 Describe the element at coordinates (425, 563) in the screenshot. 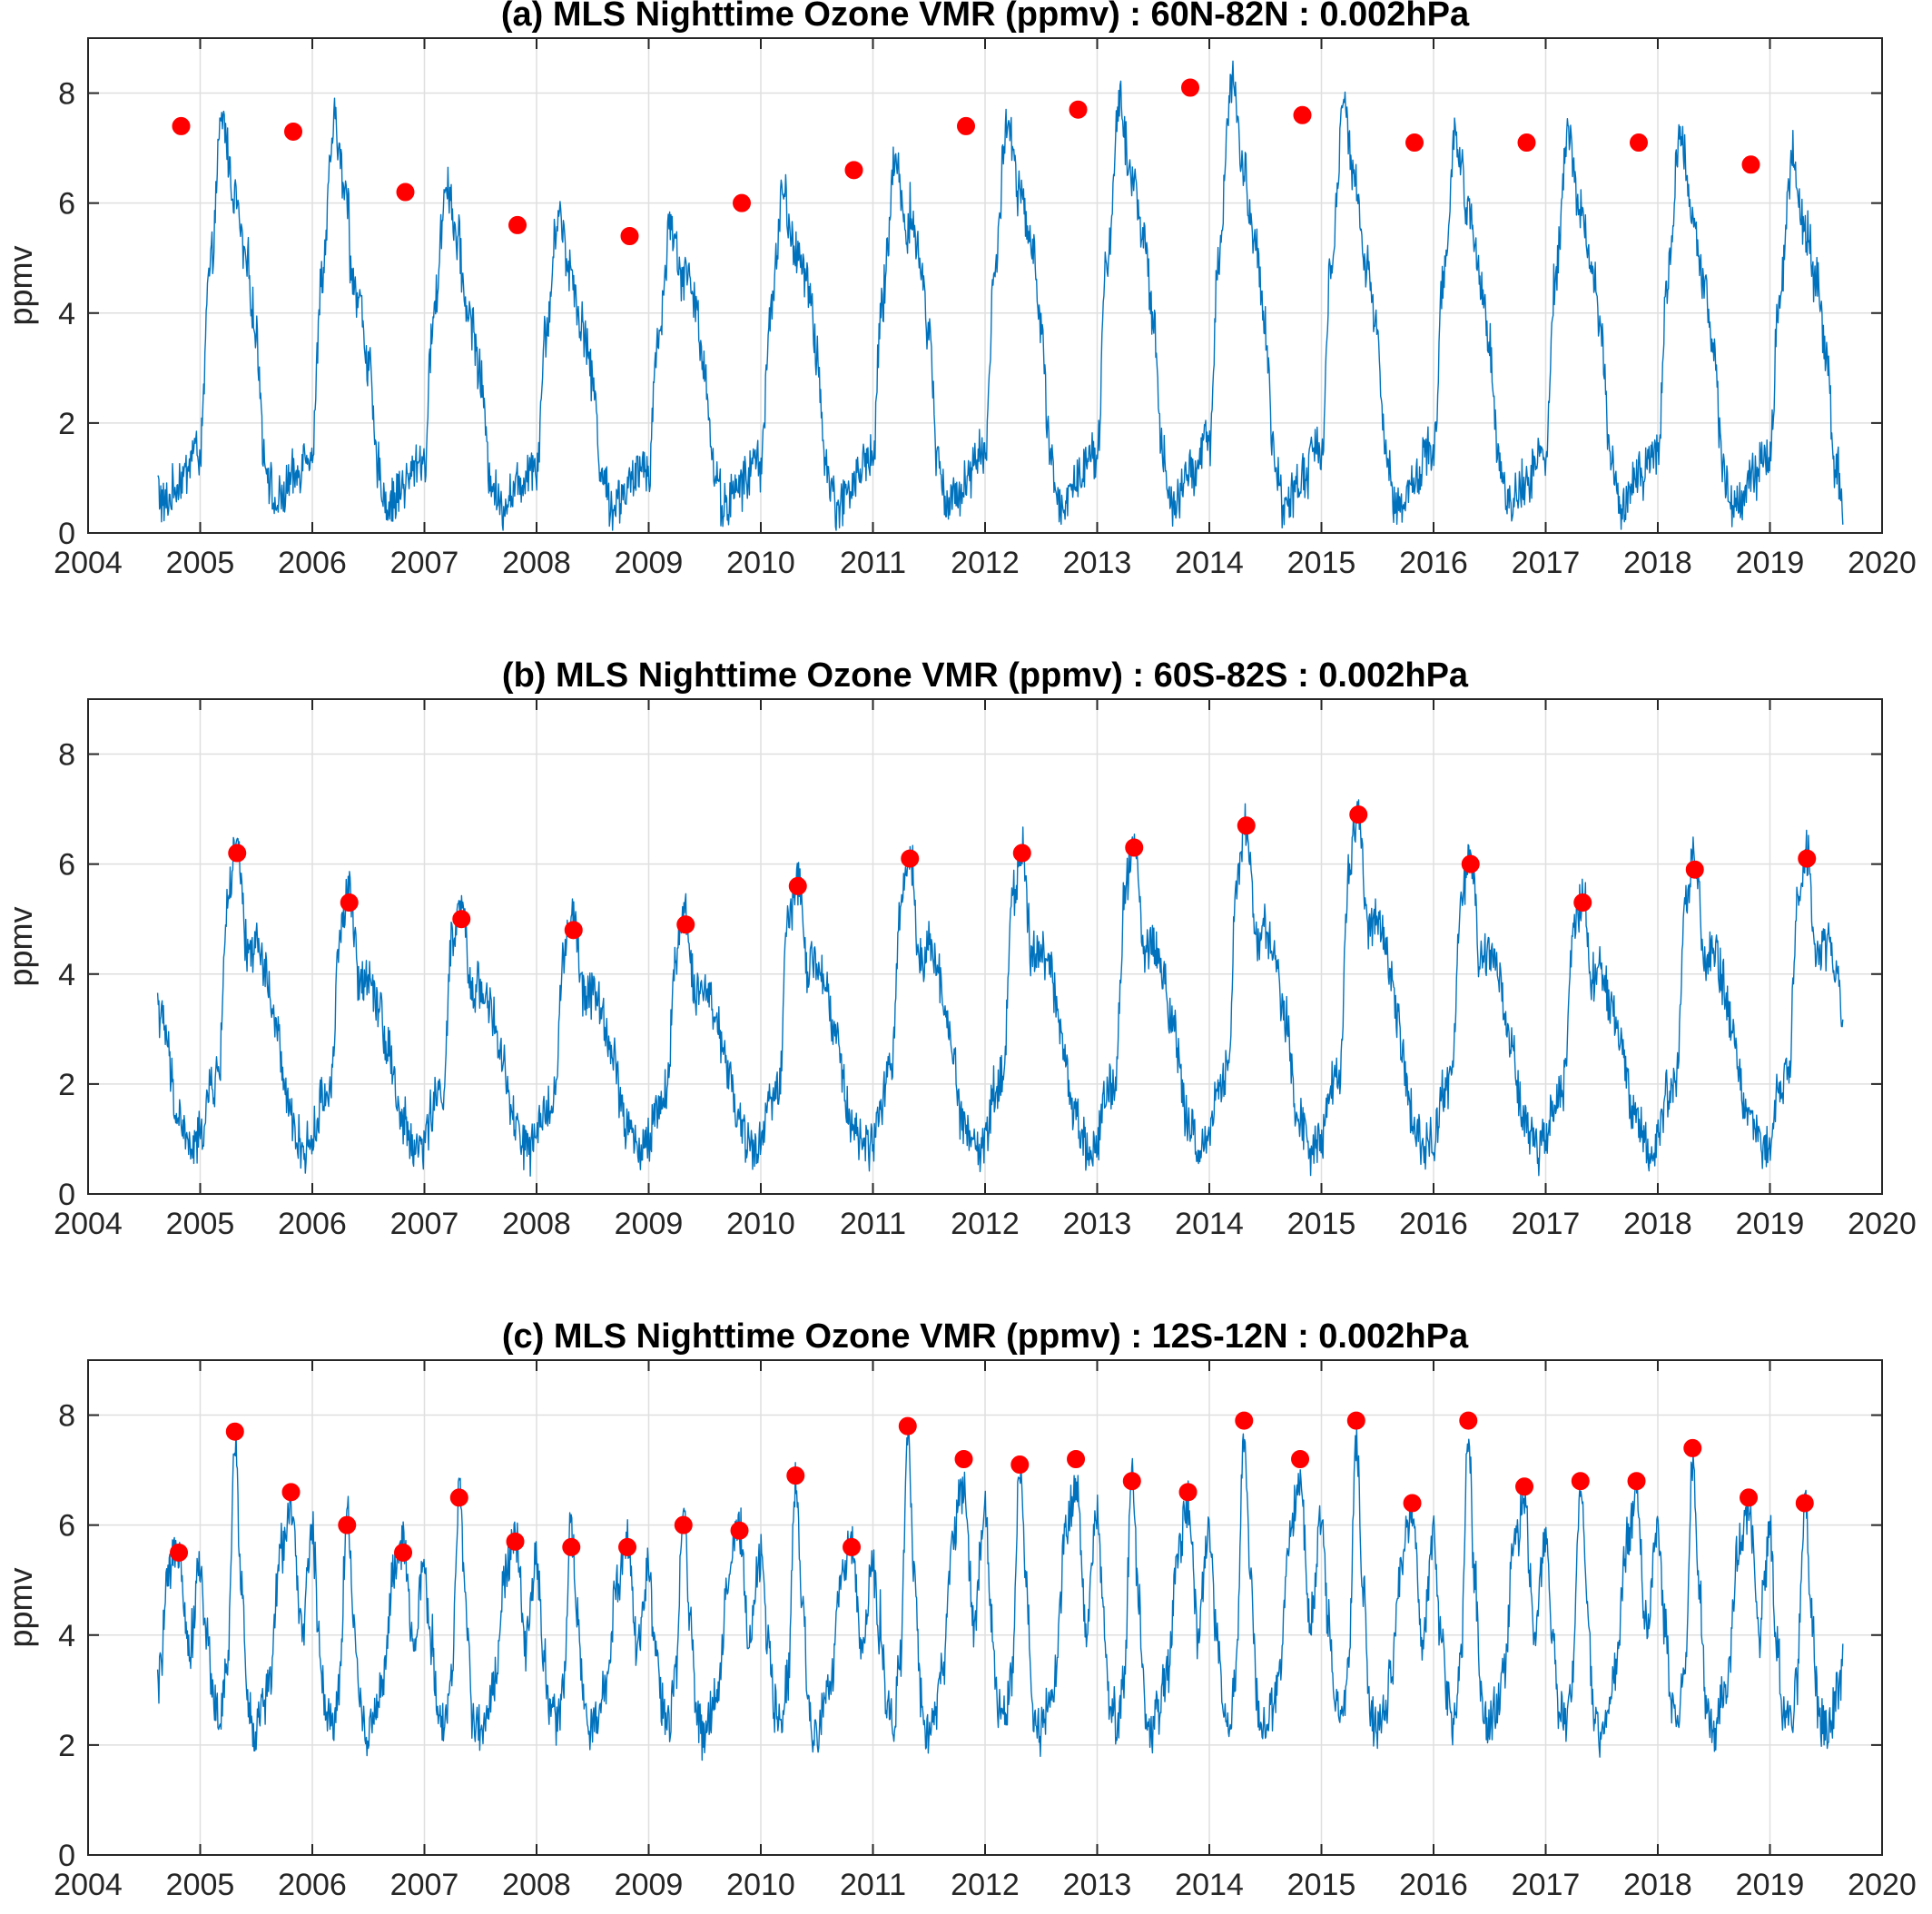

I see `x-tick-label: 2007` at that location.